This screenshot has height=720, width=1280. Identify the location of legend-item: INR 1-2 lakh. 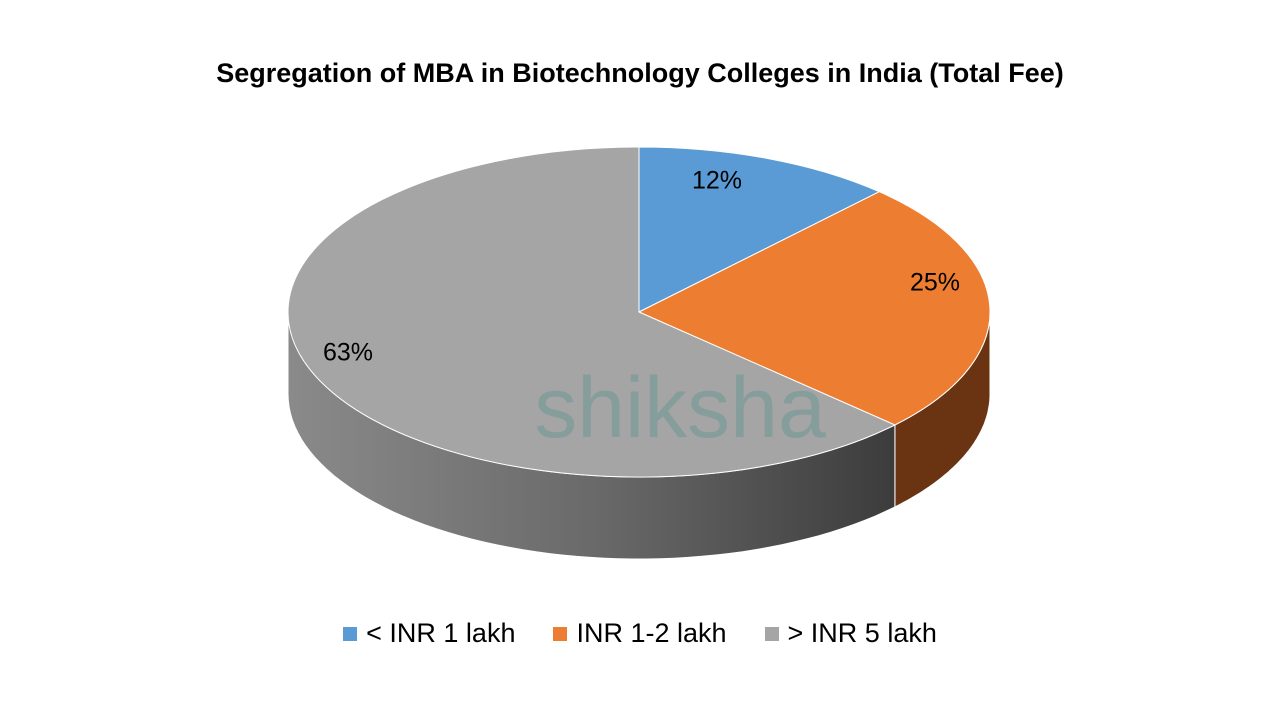
(640, 633).